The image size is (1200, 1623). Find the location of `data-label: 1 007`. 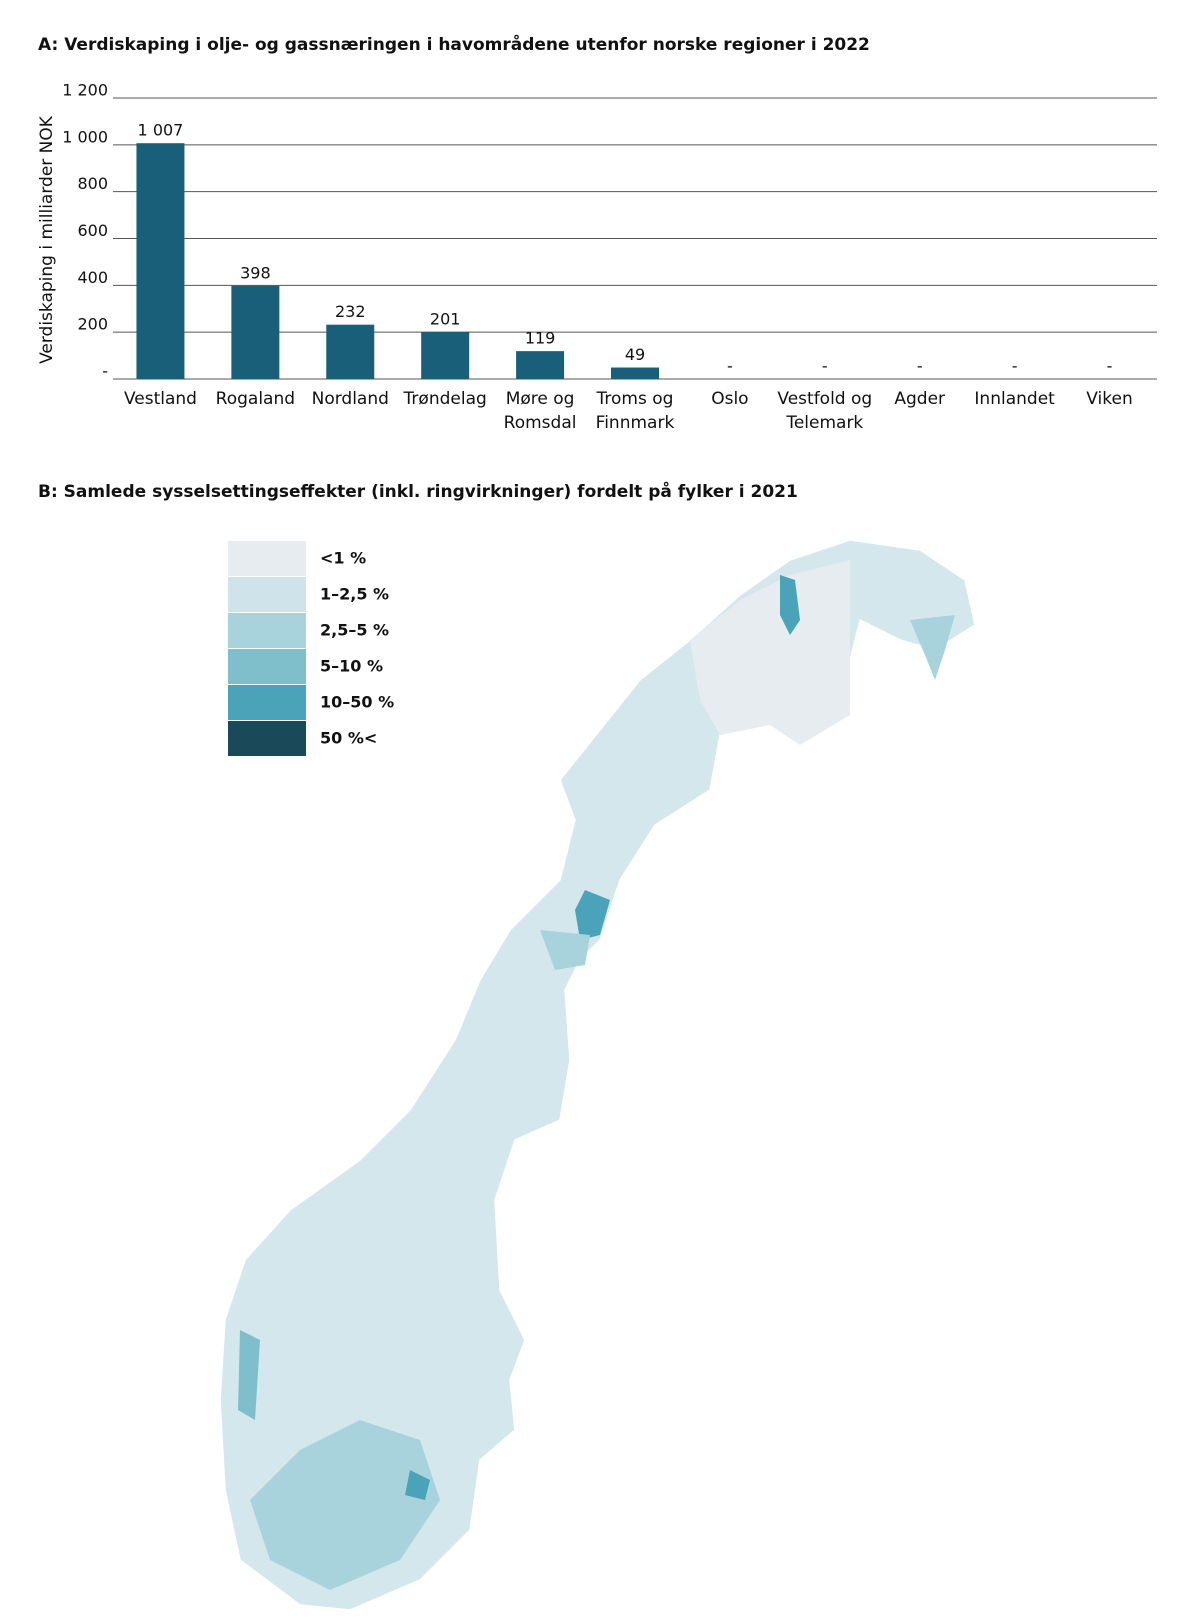

data-label: 1 007 is located at coordinates (161, 130).